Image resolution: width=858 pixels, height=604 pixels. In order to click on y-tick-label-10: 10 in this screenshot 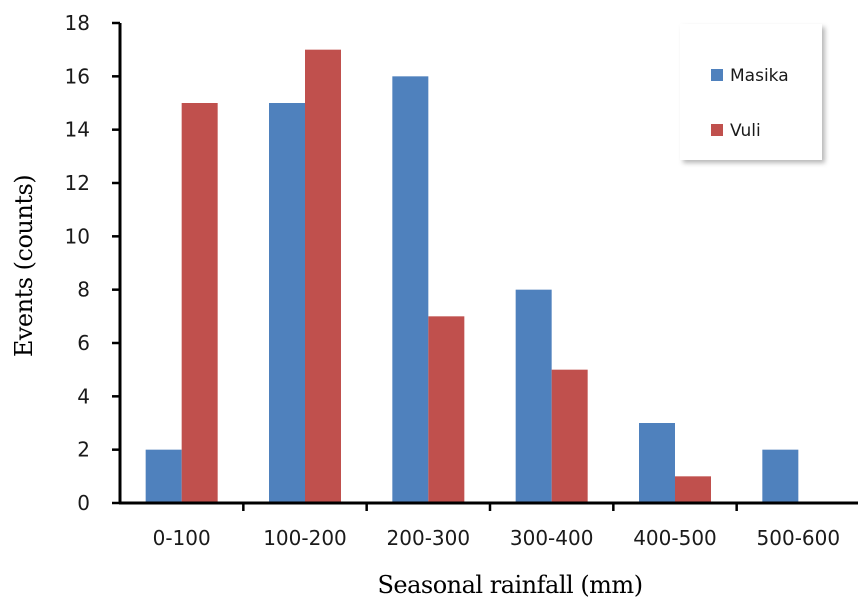, I will do `click(77, 236)`.